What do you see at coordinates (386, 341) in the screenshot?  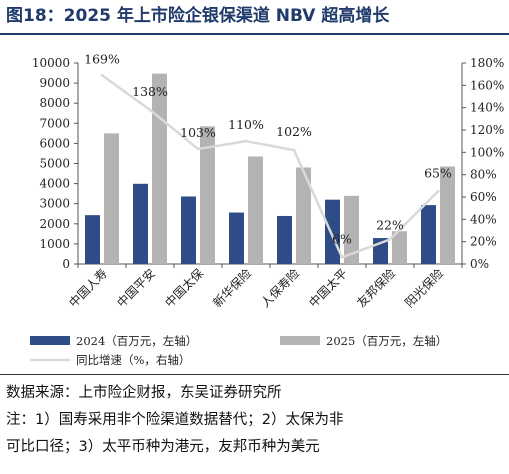 I see `legend-label-2025: 2025（百万元，左轴）` at bounding box center [386, 341].